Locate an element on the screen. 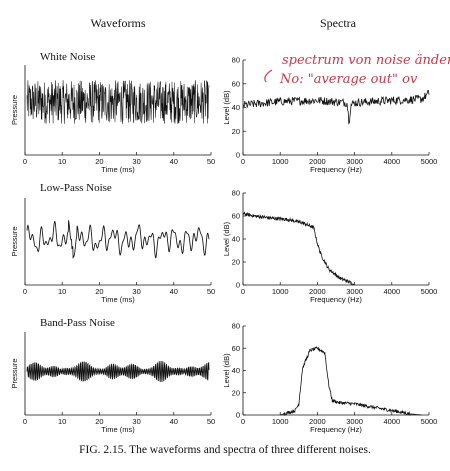 Image resolution: width=450 pixels, height=471 pixels. low-pass-noise-waveform-panel: 0 10 20 30 40 50 Time (ms) Pressure is located at coordinates (112, 251).